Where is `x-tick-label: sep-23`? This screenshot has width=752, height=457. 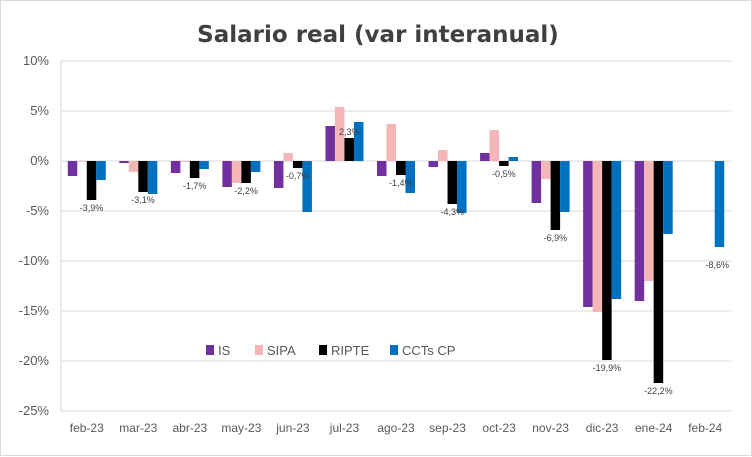 x-tick-label: sep-23 is located at coordinates (447, 428).